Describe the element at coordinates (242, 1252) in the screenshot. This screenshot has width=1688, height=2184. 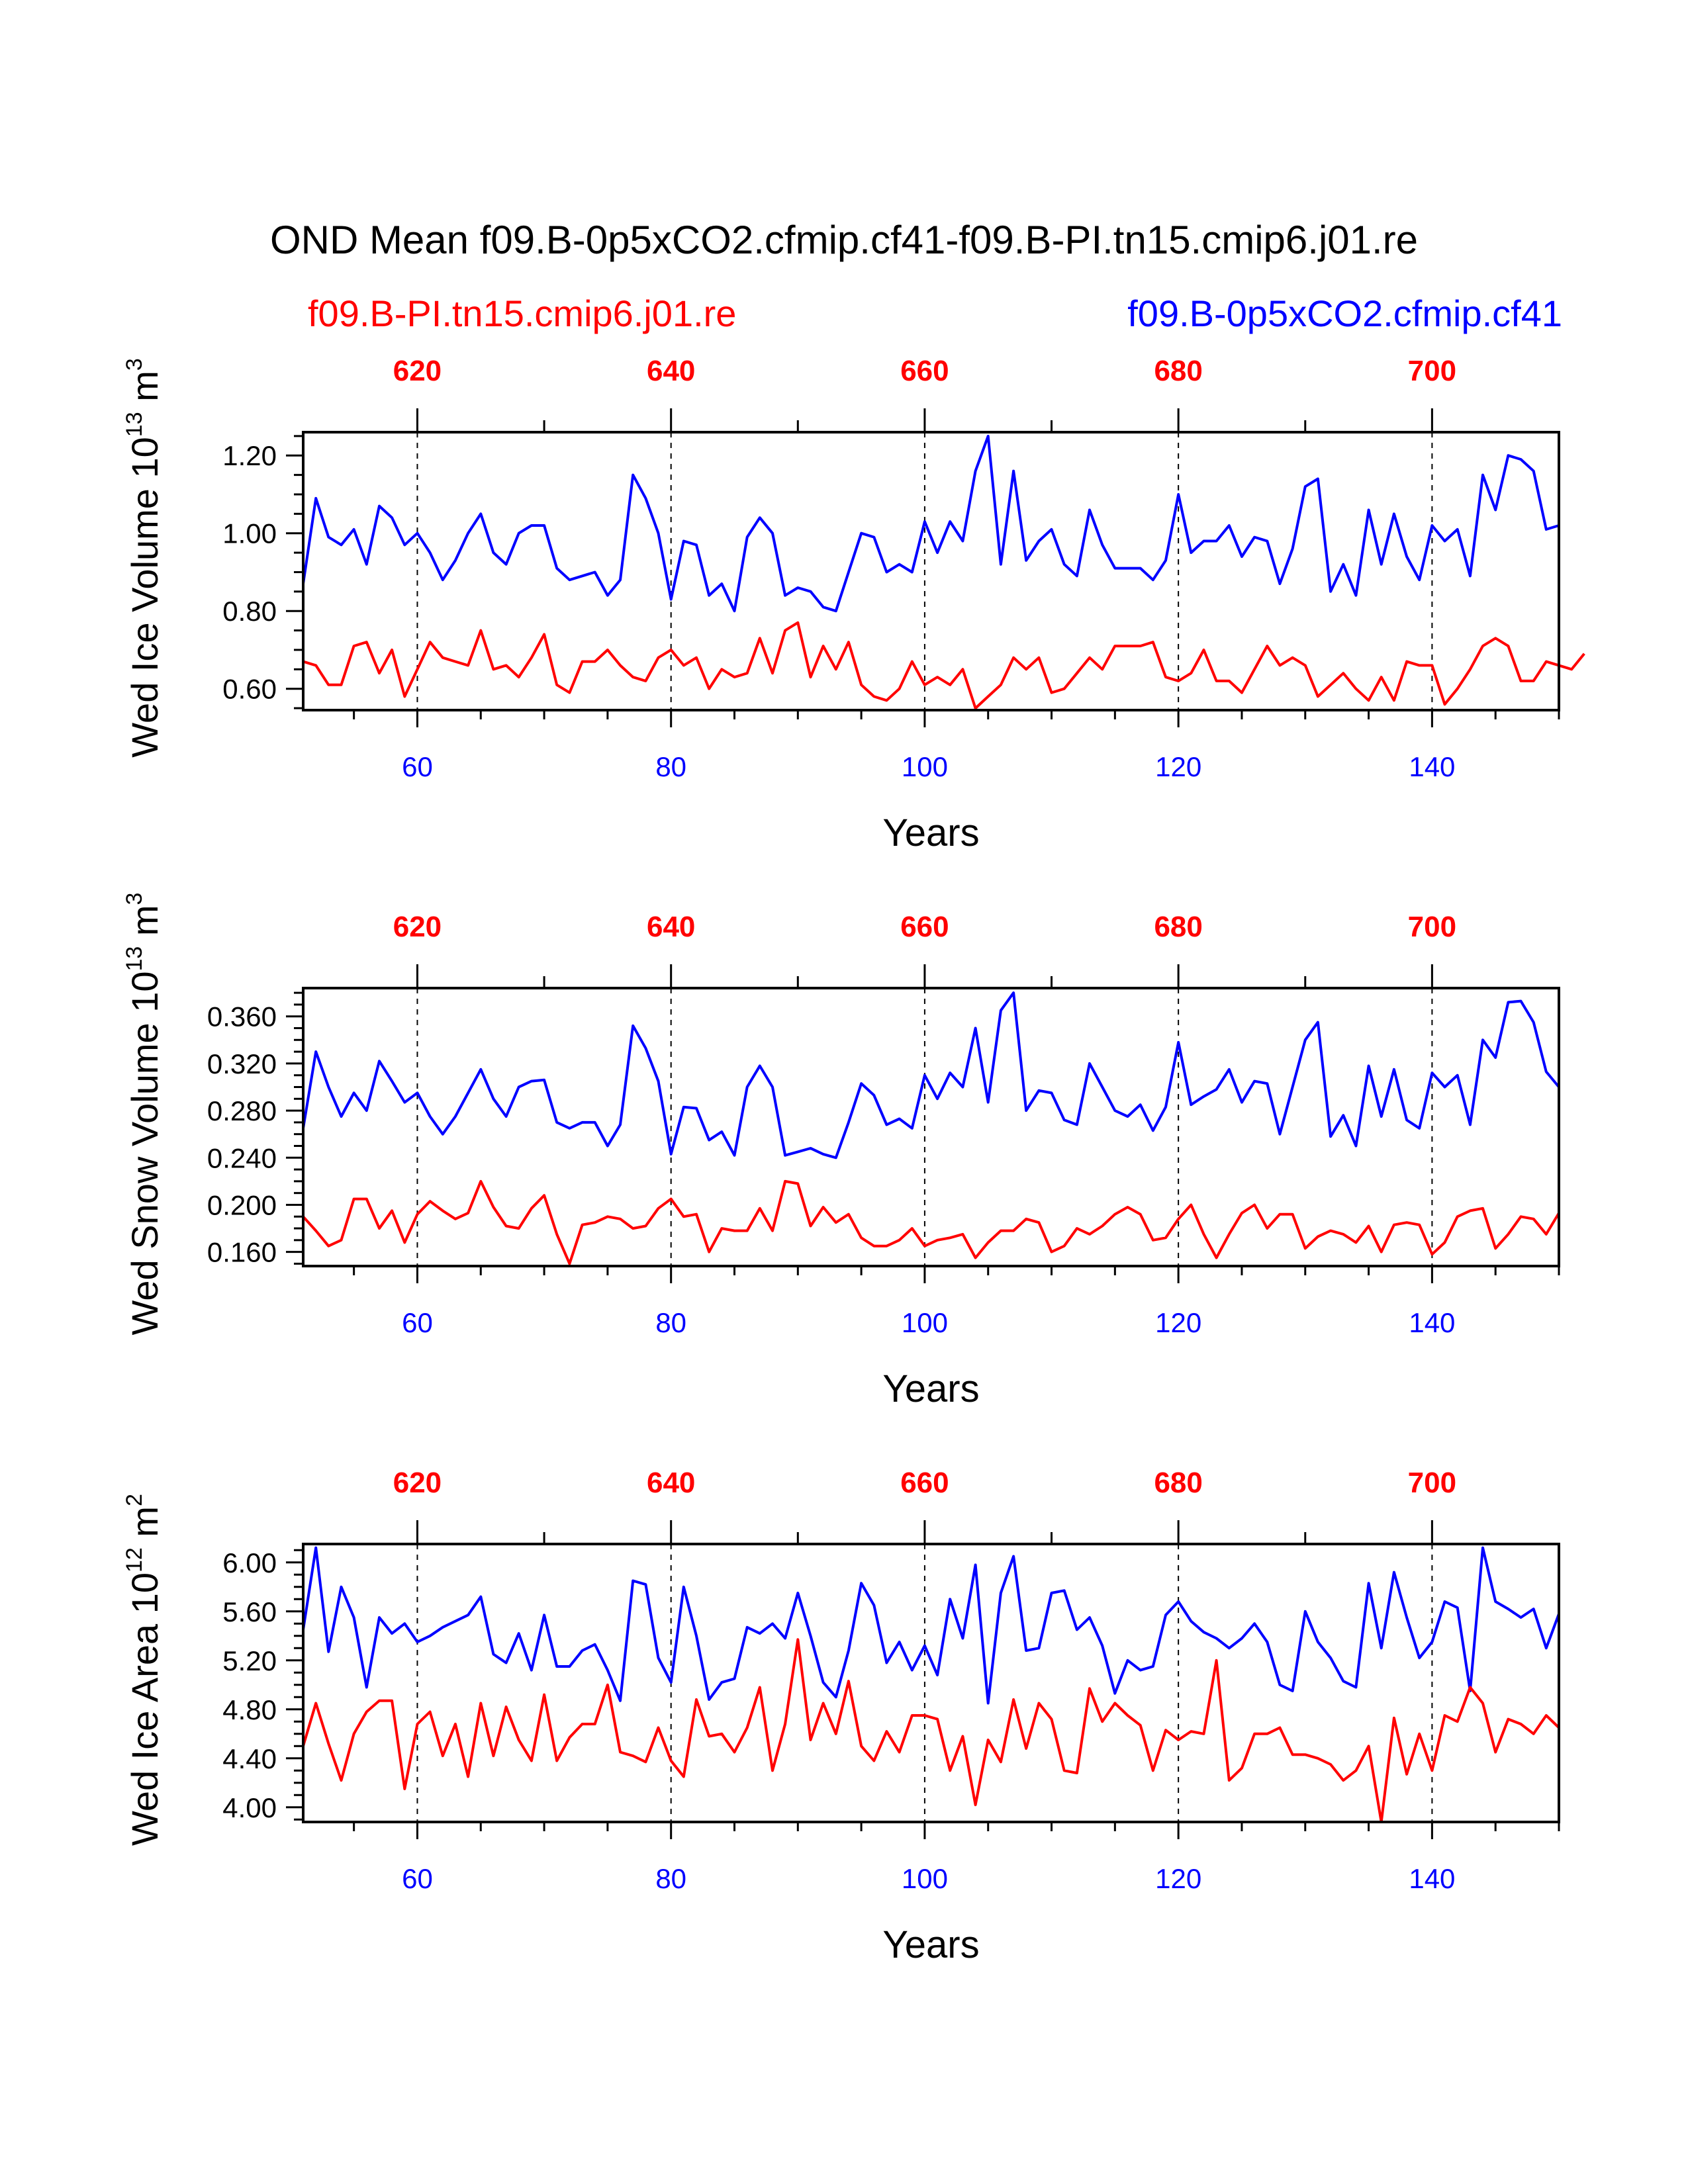
I see `y-tick-label: 0.160` at that location.